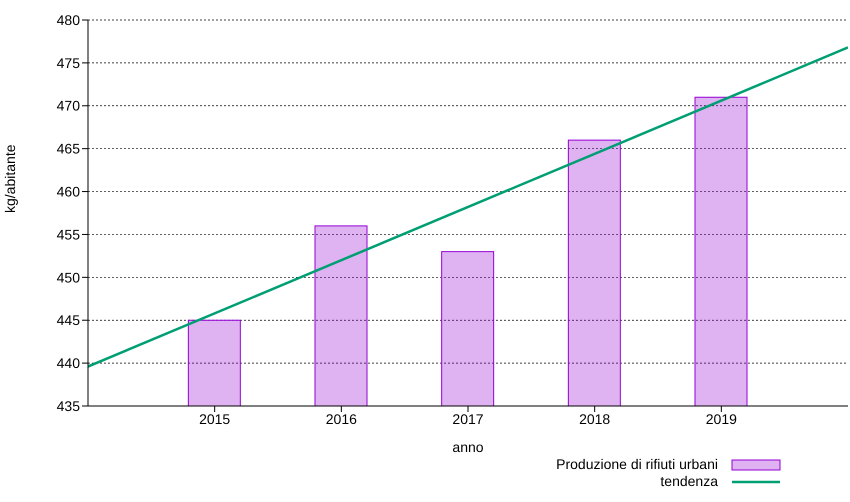  Describe the element at coordinates (68, 406) in the screenshot. I see `y-tick-label: 435` at that location.